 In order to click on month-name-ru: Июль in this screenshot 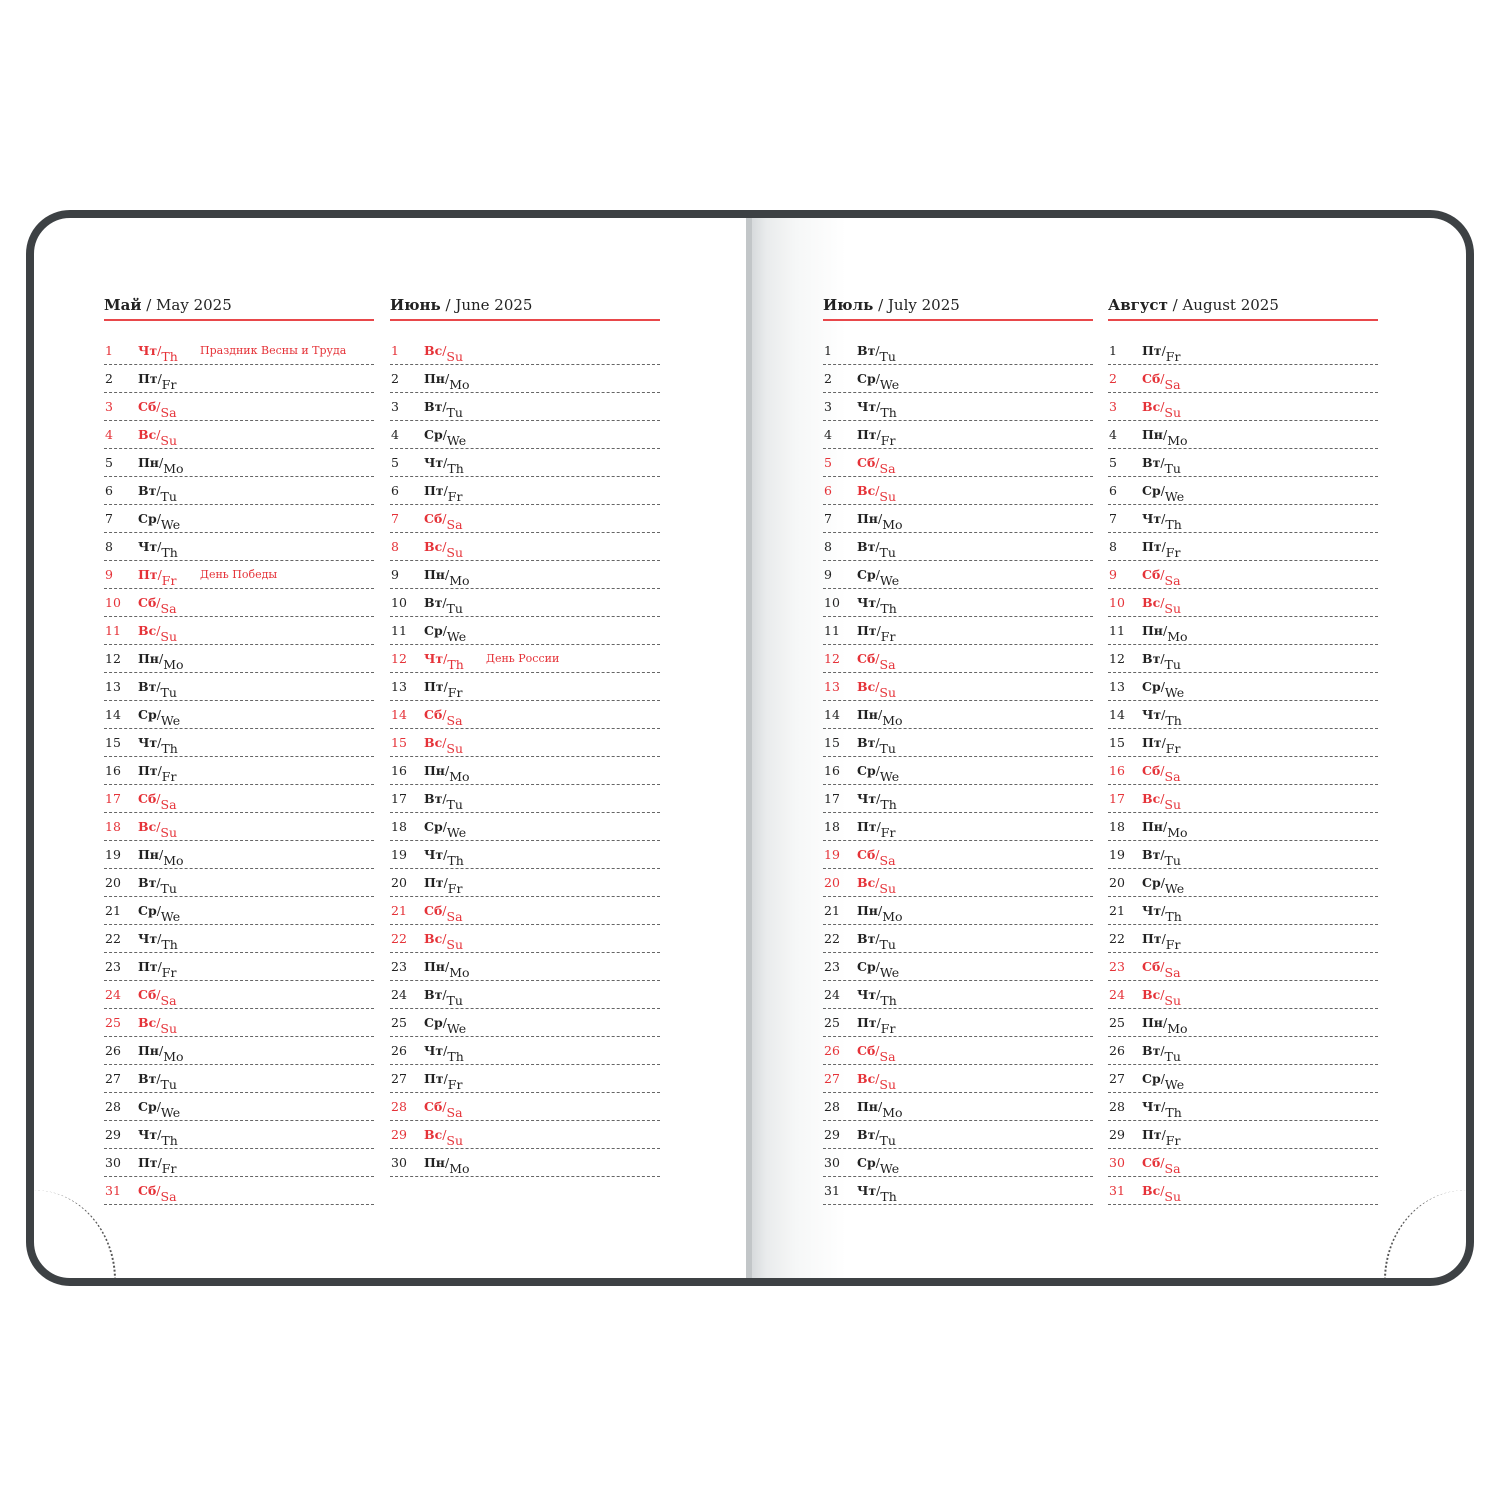, I will do `click(848, 305)`.